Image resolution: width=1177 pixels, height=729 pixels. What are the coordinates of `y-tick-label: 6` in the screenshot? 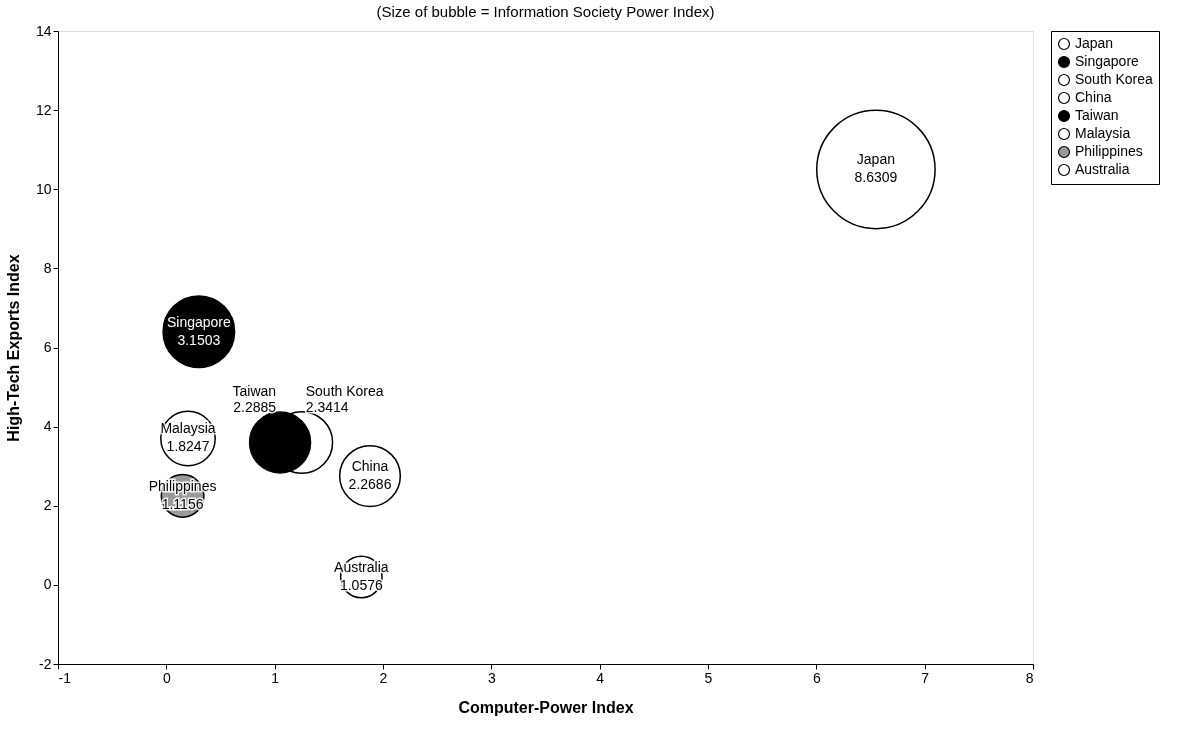 It's located at (47, 347).